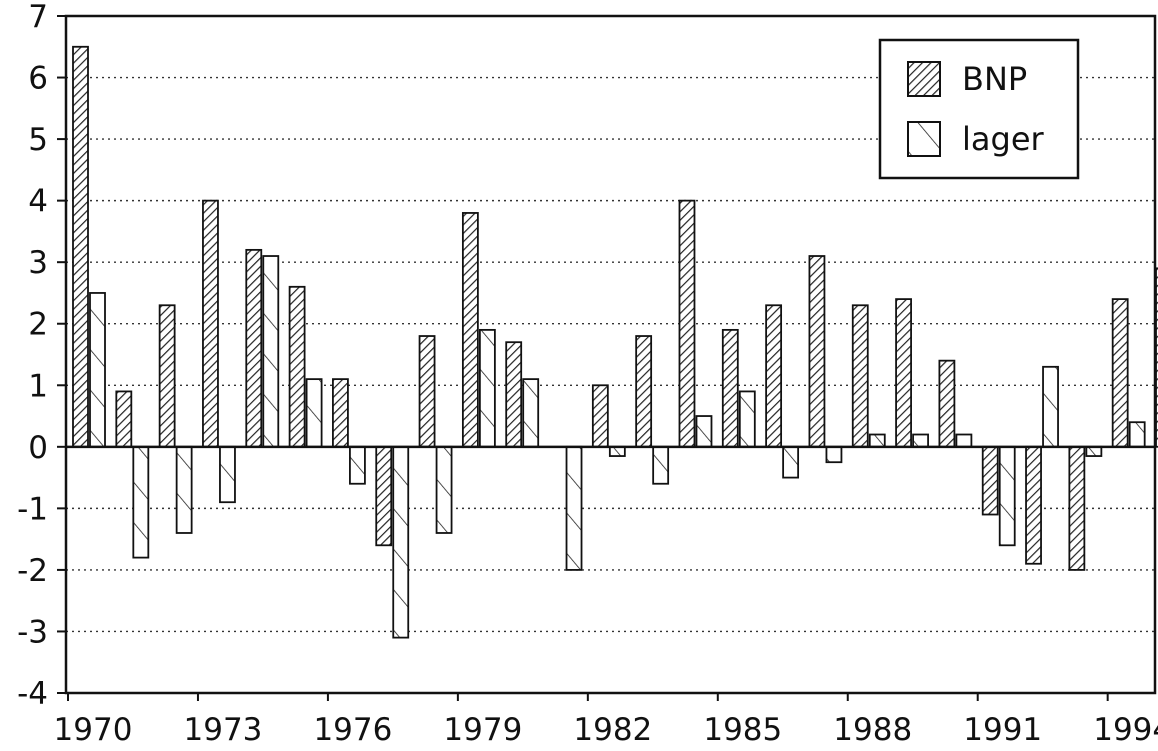 The image size is (1158, 751). I want to click on x-tick-label: 1979, so click(482, 729).